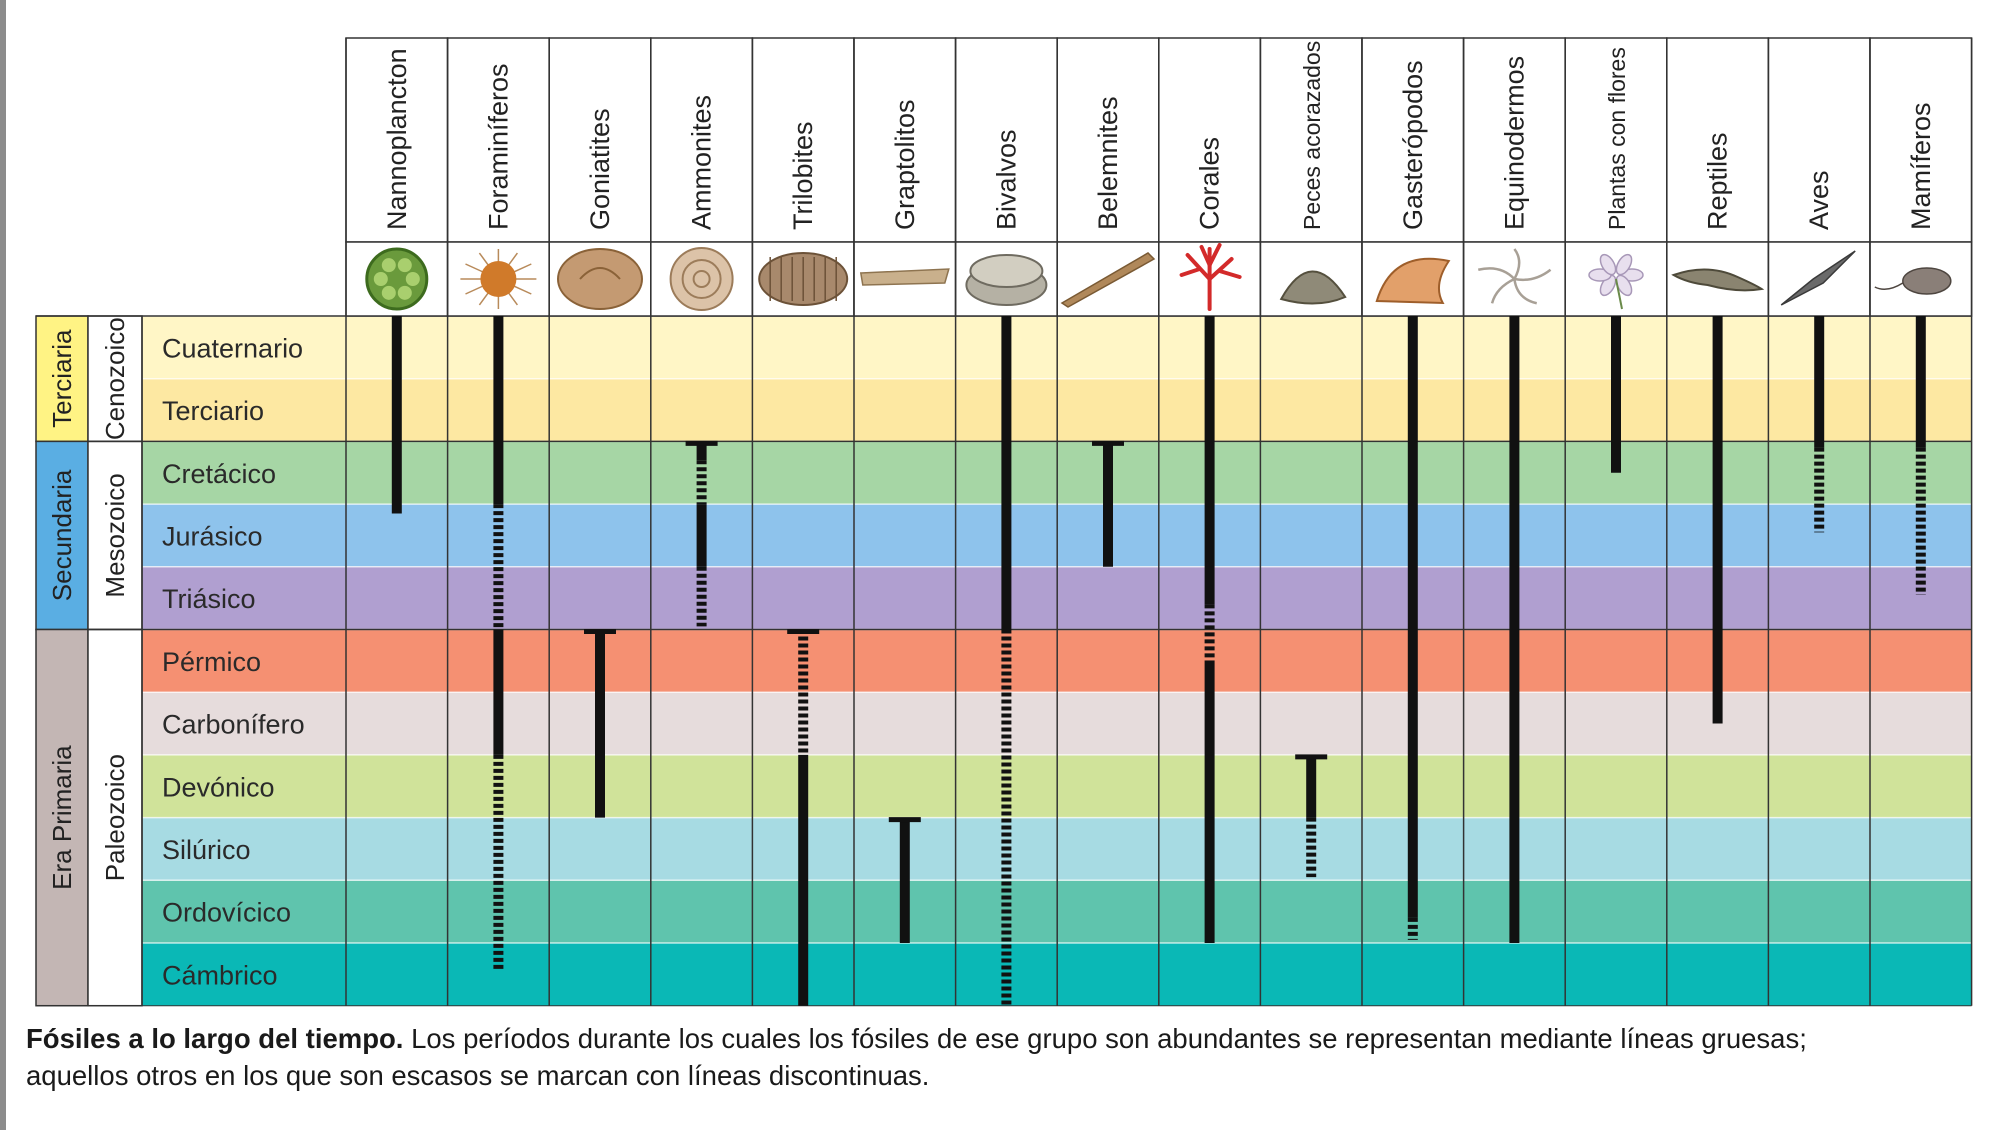  I want to click on foraminifera-icon, so click(498, 279).